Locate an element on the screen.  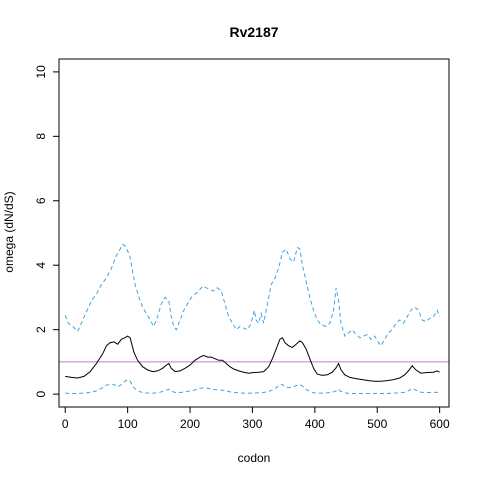
y-axis: 0 2 4 6 8 10 is located at coordinates (47, 231).